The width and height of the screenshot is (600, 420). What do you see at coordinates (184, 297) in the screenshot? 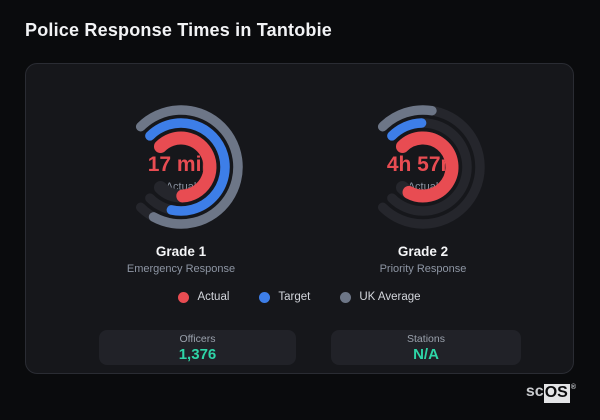
I see `actual-legend-dot` at bounding box center [184, 297].